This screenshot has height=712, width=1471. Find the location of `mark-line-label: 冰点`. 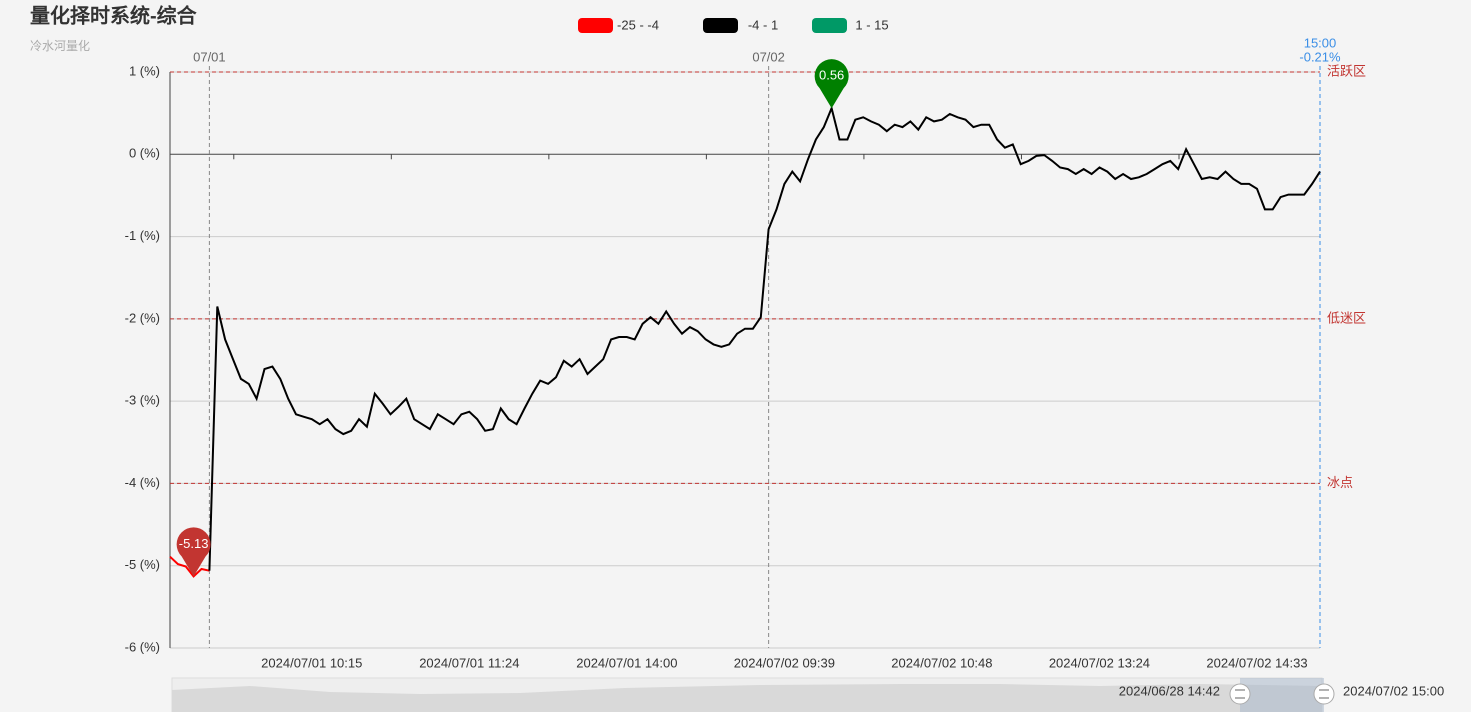

mark-line-label: 冰点 is located at coordinates (1340, 482).